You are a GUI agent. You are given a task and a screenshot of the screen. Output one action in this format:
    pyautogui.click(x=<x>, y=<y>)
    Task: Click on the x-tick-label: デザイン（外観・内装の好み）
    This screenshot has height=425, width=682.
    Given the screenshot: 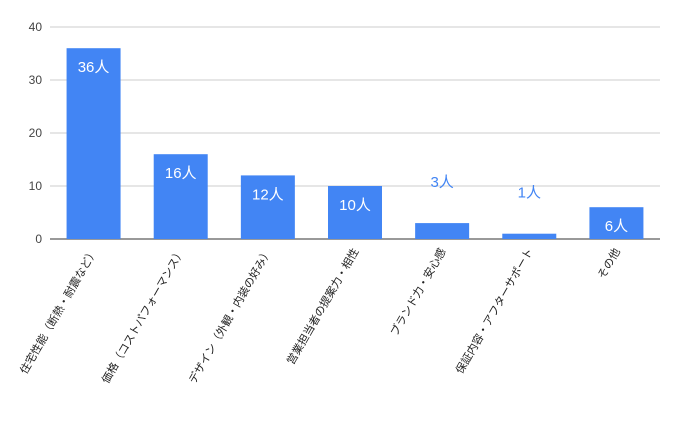 What is the action you would take?
    pyautogui.click(x=229, y=316)
    